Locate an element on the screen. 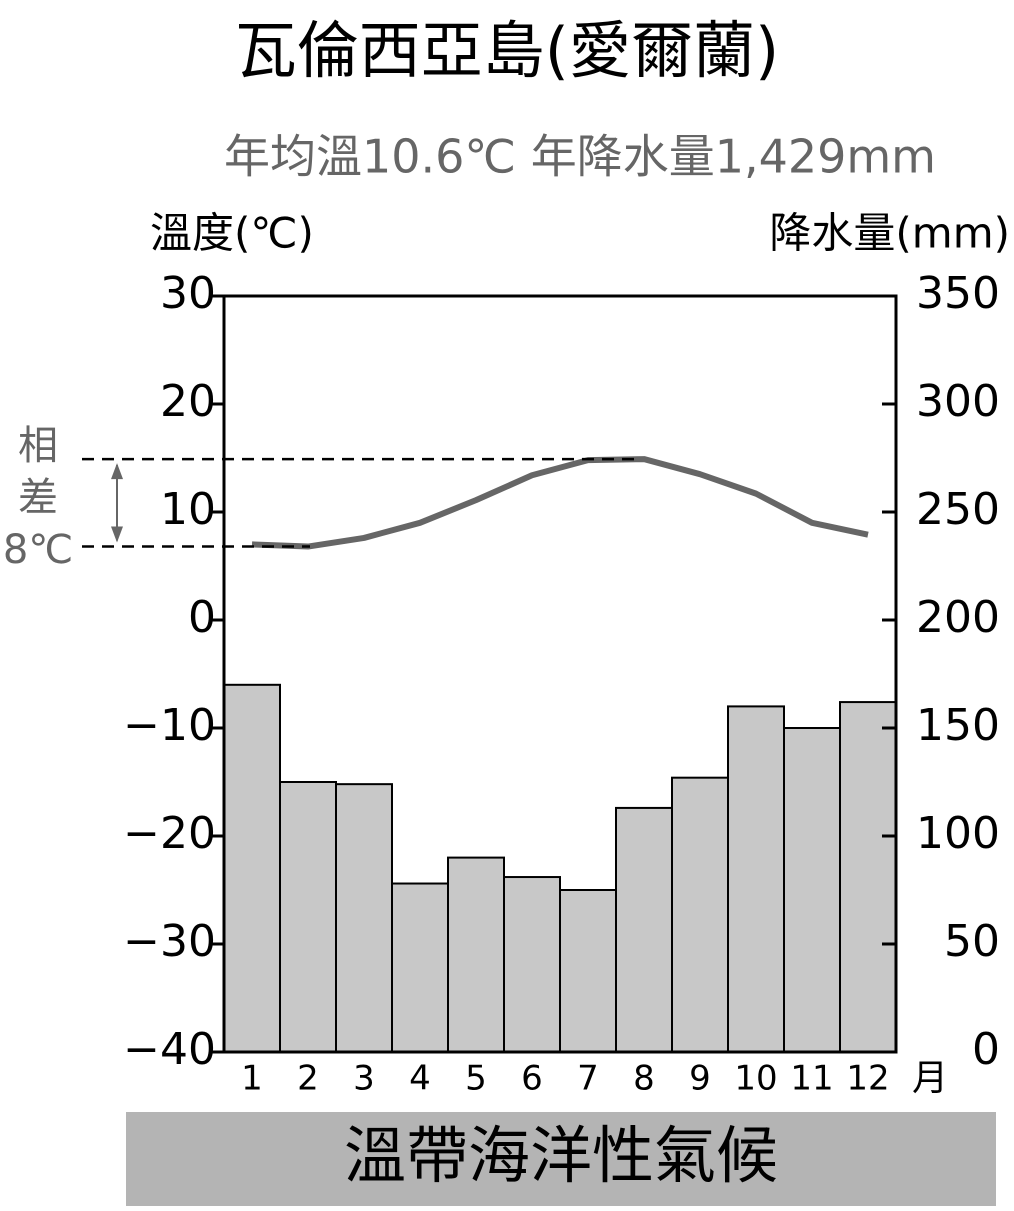 Image resolution: width=1014 pixels, height=1211 pixels. x-tick-label: 10 is located at coordinates (755, 1079).